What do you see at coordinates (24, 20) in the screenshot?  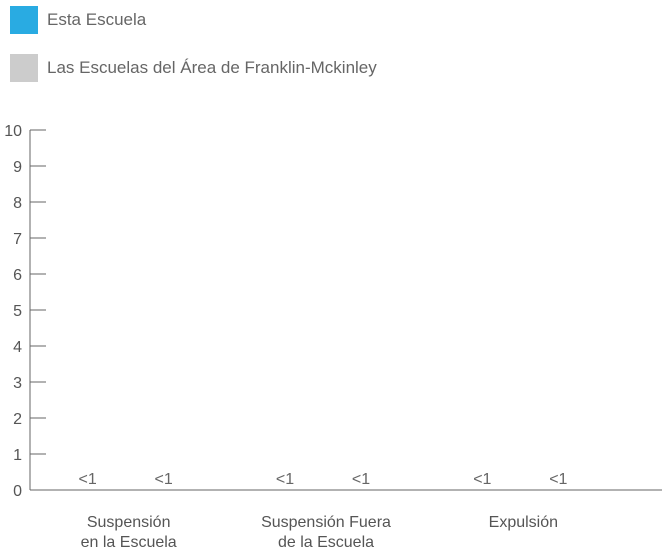 I see `legend-swatch-esta-escuela` at bounding box center [24, 20].